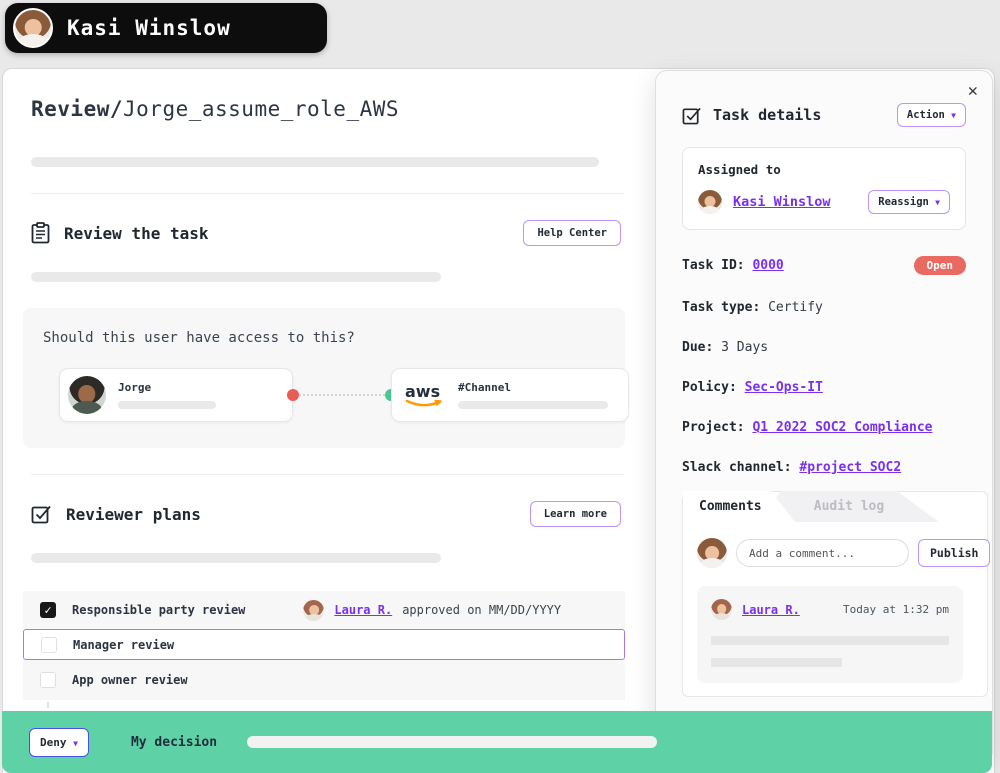 Image resolution: width=1000 pixels, height=773 pixels. Describe the element at coordinates (124, 644) in the screenshot. I see `checklist-item-label: Manager review` at that location.